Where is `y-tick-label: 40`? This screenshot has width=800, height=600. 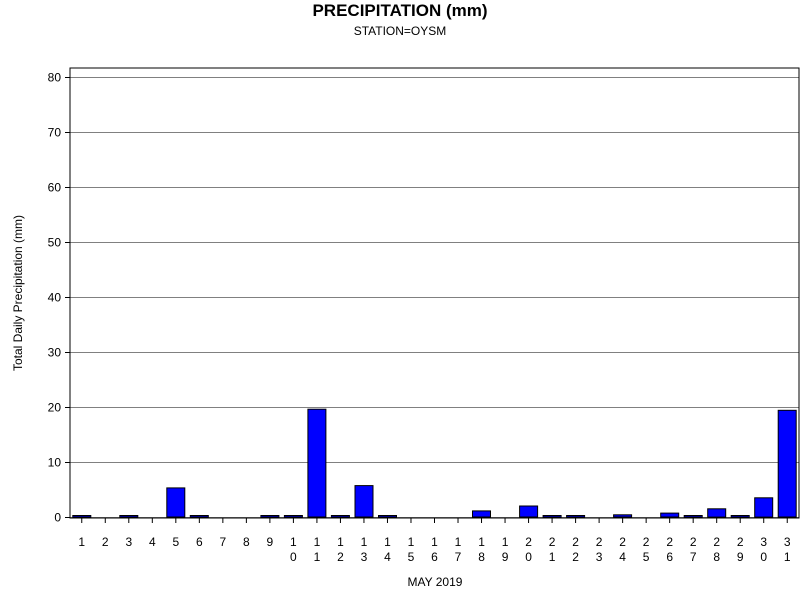 y-tick-label: 40 is located at coordinates (55, 298).